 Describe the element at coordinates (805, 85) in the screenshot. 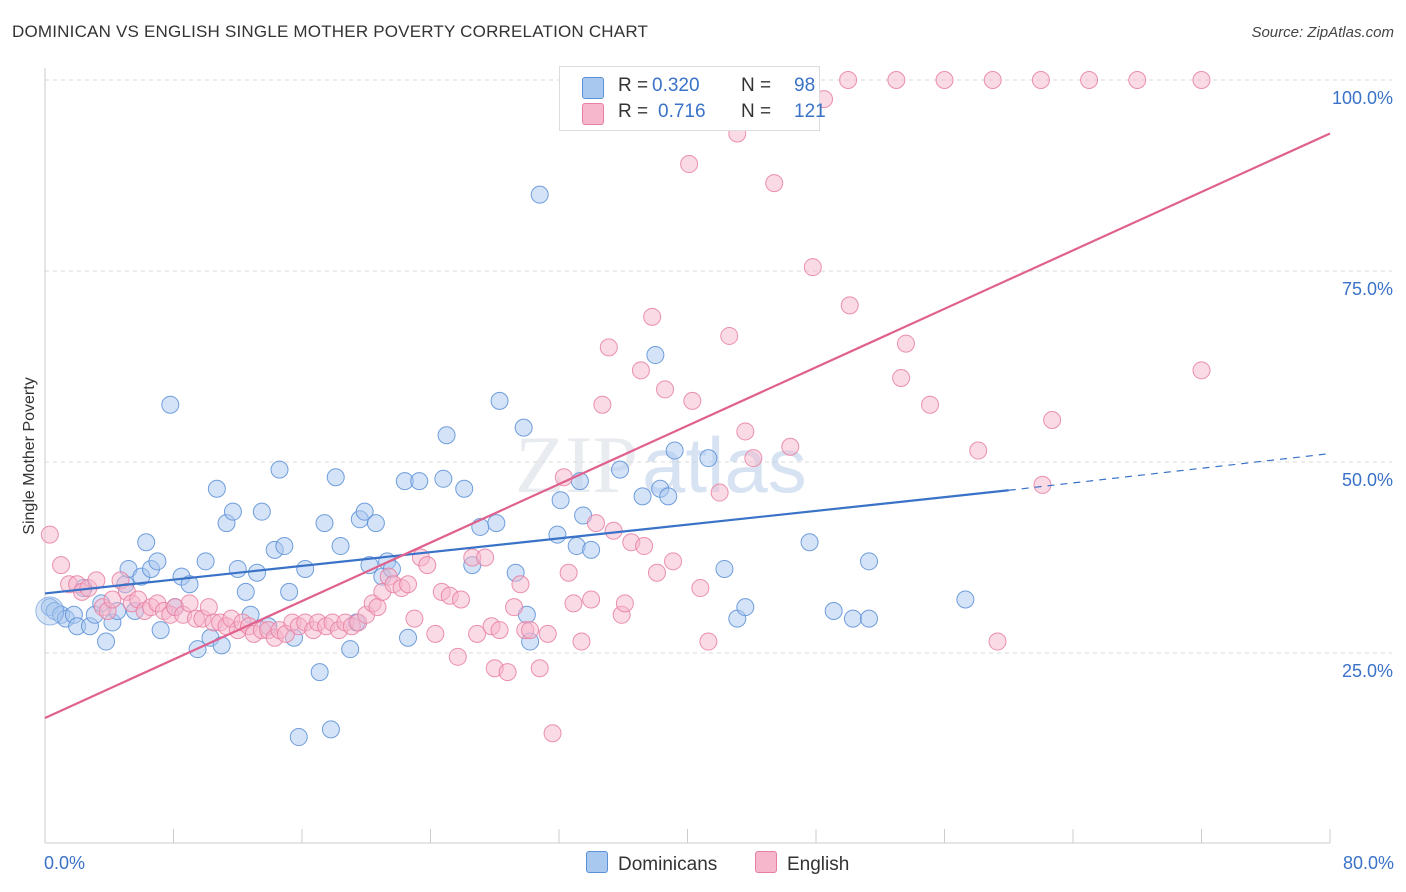

I see `legend-n-value: 98` at that location.